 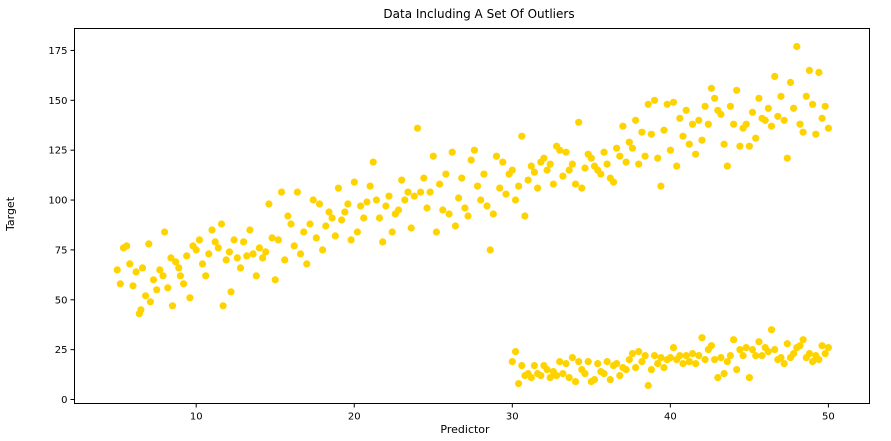 I want to click on y-axis-label: Target, so click(x=10, y=214).